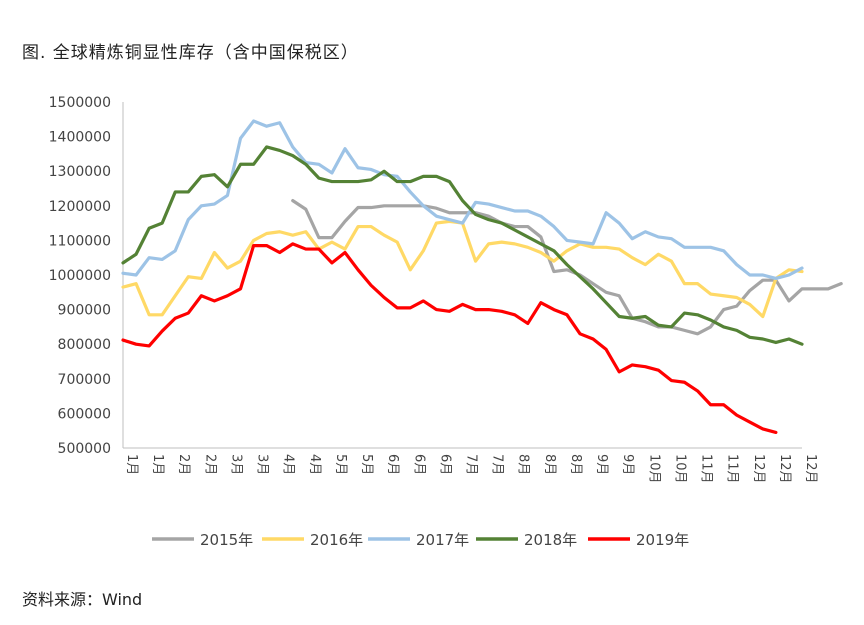  What do you see at coordinates (84, 380) in the screenshot?
I see `y-tick-label: 700000` at bounding box center [84, 380].